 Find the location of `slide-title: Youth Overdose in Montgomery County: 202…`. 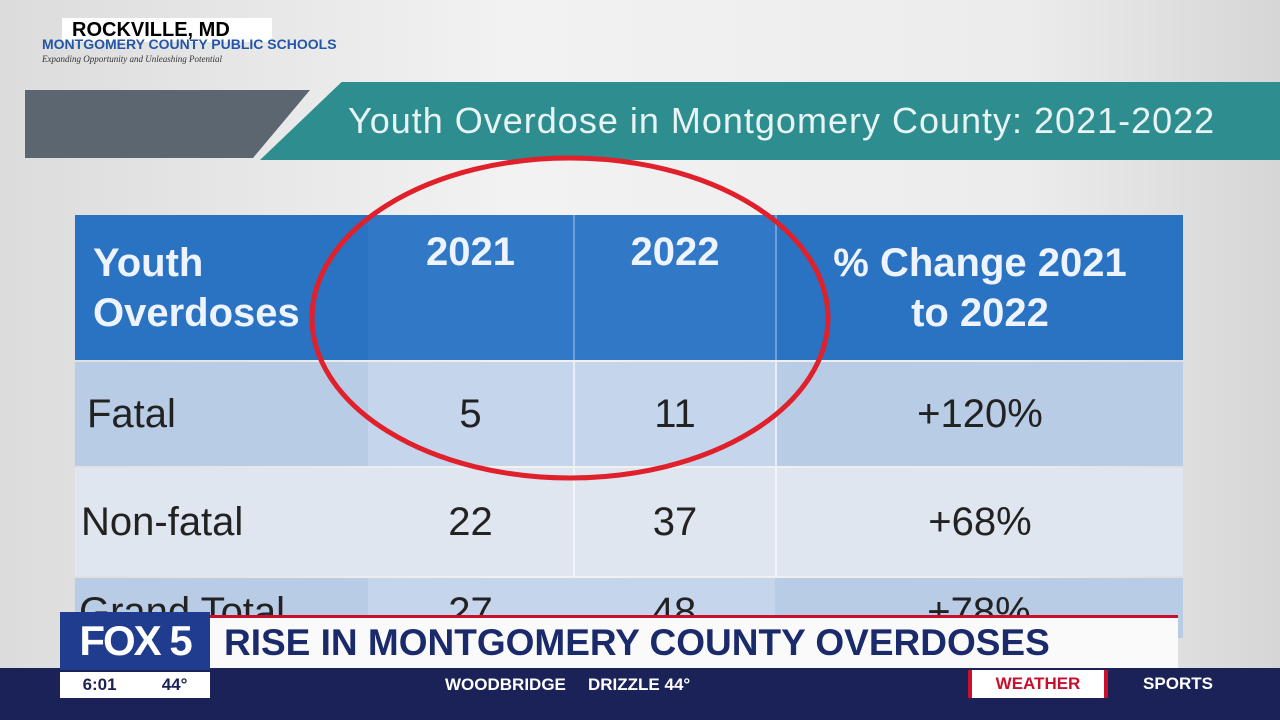

slide-title: Youth Overdose in Montgomery County: 202… is located at coordinates (782, 120).